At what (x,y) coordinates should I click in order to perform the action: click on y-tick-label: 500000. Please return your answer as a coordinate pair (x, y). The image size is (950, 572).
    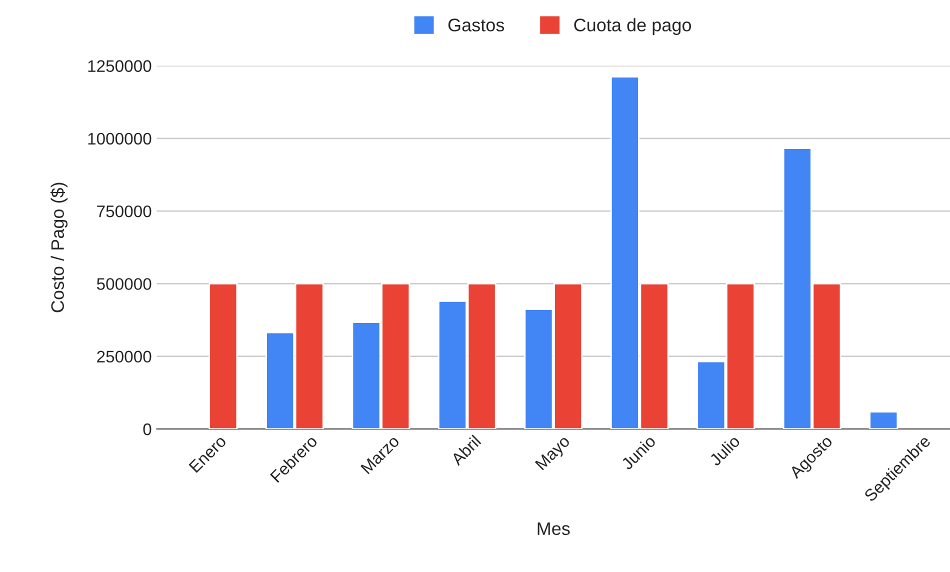
    Looking at the image, I should click on (124, 284).